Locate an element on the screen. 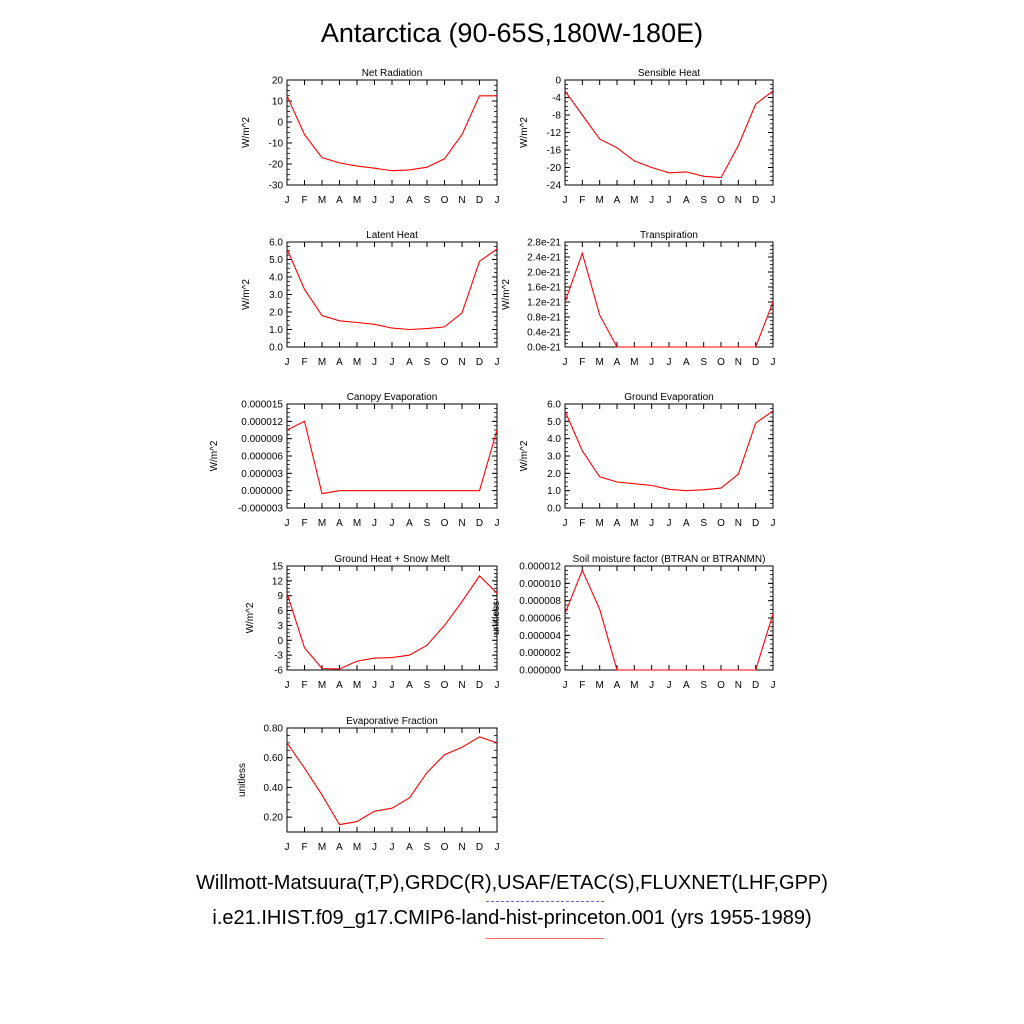 This screenshot has width=1024, height=1024. panel-title: Canopy Evaporation is located at coordinates (392, 397).